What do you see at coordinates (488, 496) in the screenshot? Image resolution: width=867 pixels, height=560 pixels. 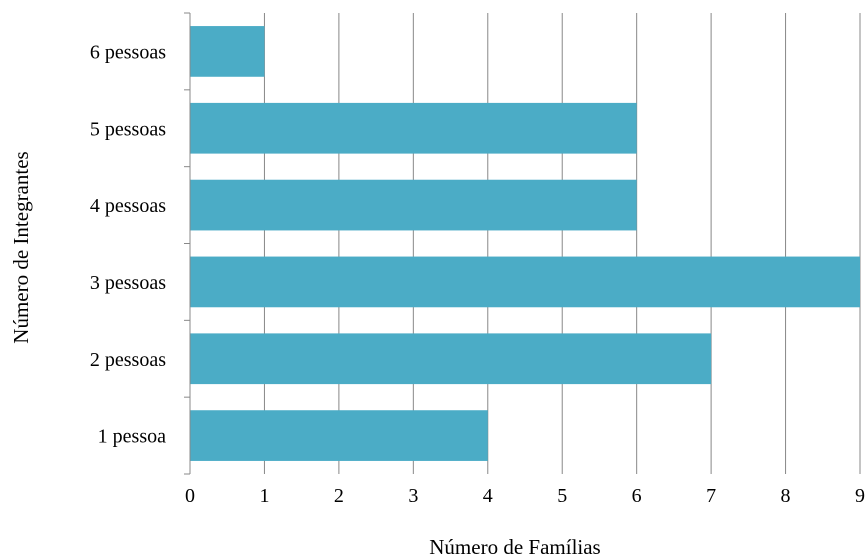 I see `x-tick-label: 4` at bounding box center [488, 496].